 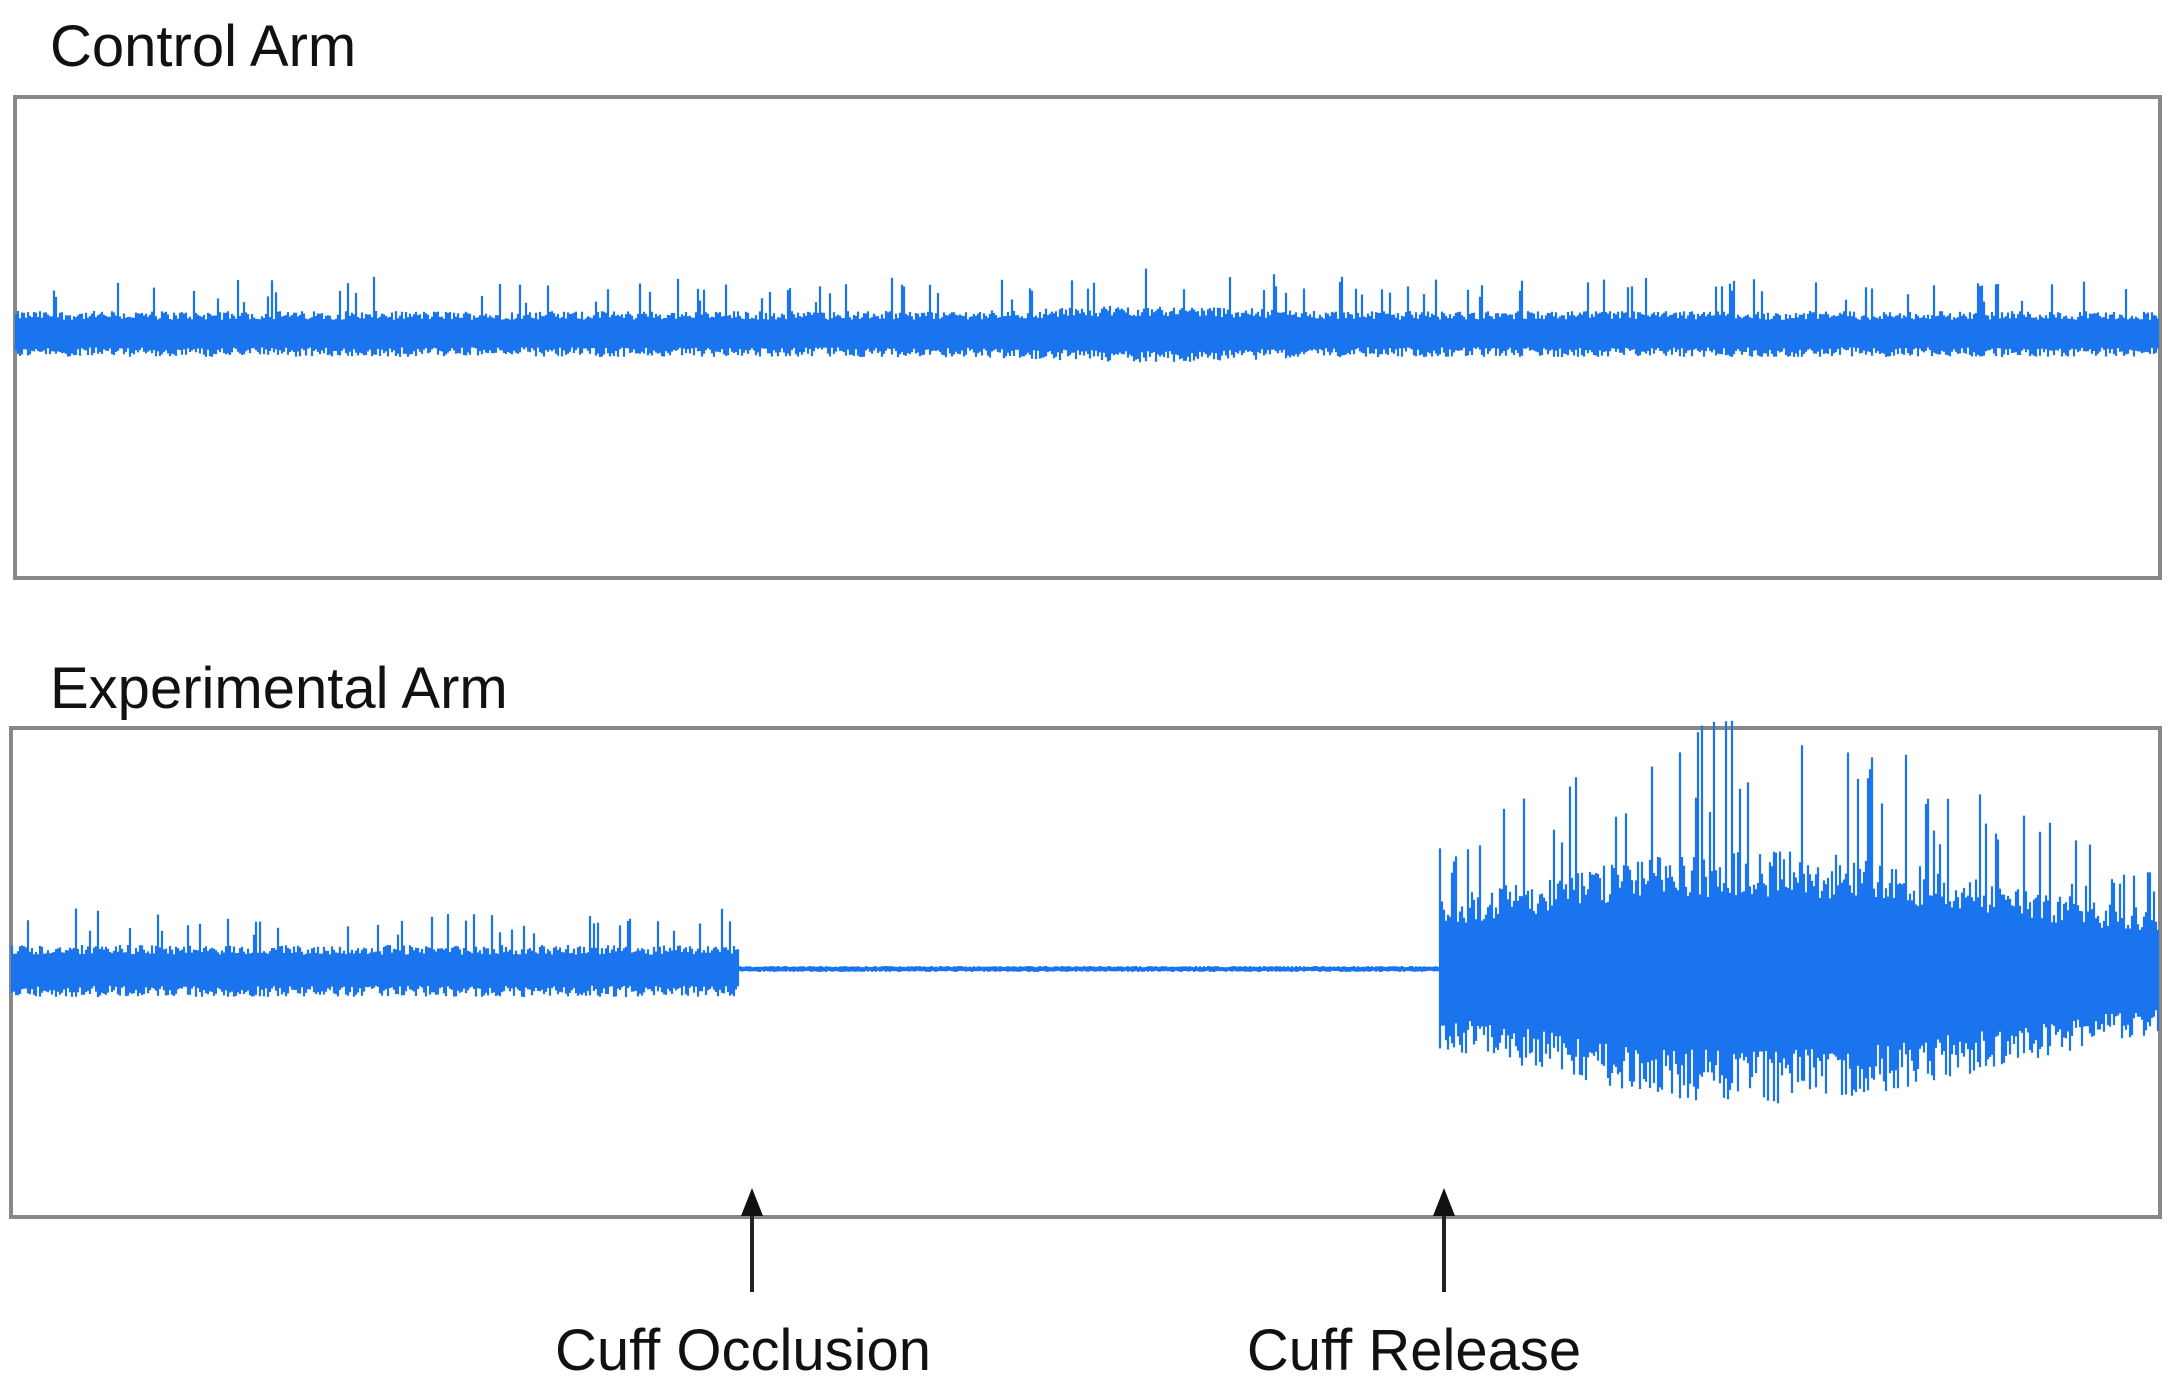 I want to click on panel-title: Experimental Arm, so click(x=279, y=688).